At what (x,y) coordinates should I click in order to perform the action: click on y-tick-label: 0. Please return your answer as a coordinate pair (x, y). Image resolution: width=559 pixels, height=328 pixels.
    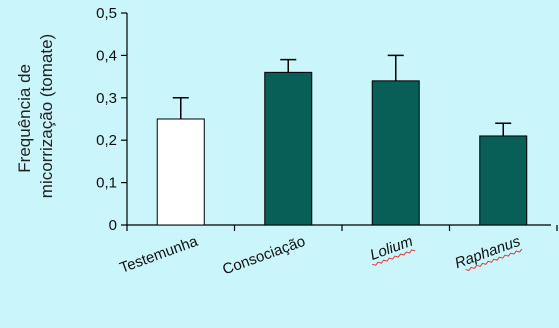
    Looking at the image, I should click on (113, 225).